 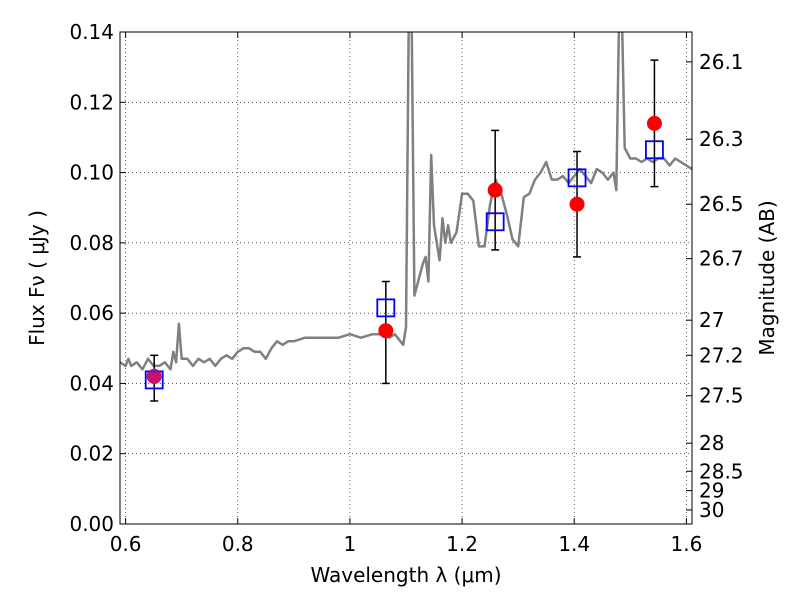 What do you see at coordinates (721, 204) in the screenshot?
I see `y2-tick-label: 26.5` at bounding box center [721, 204].